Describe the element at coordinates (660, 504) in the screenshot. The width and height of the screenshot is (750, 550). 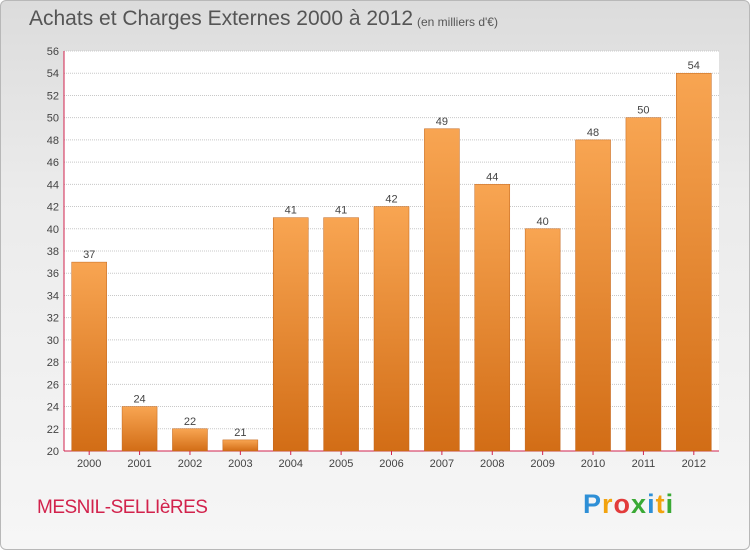
I see `logo-letter: t` at that location.